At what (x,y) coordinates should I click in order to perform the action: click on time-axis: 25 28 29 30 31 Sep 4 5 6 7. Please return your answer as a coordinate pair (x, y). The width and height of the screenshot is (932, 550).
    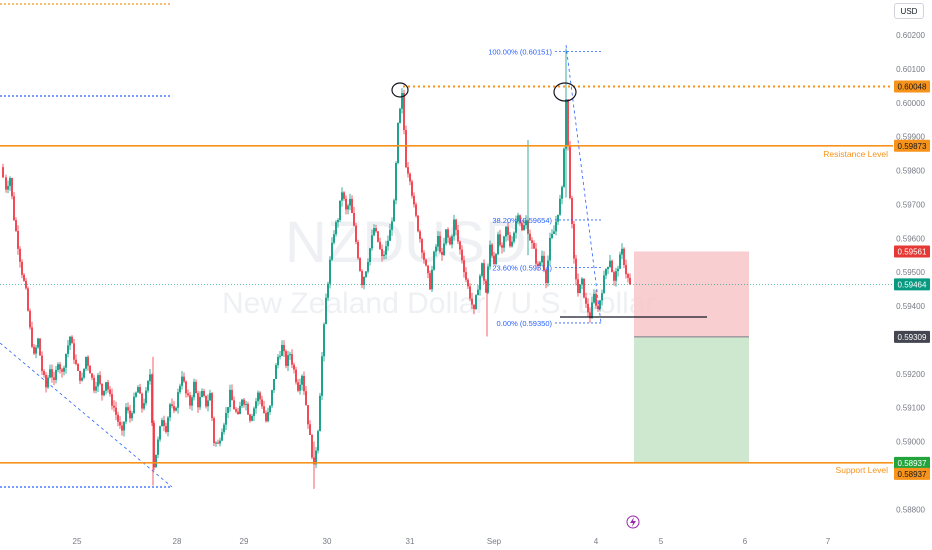
    Looking at the image, I should click on (452, 541).